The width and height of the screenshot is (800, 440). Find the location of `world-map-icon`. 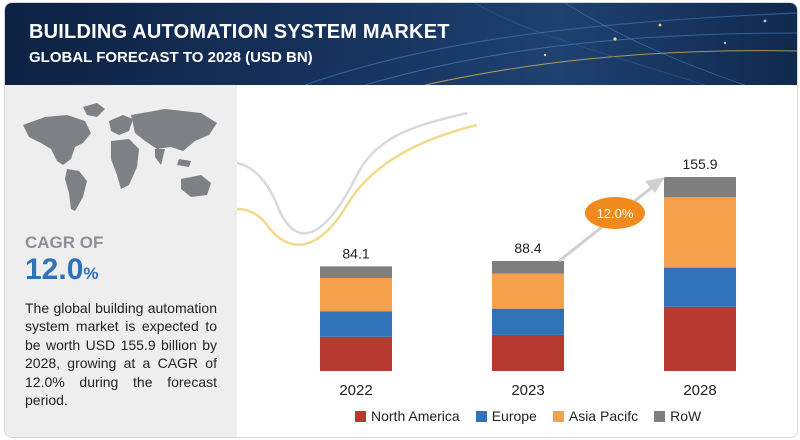

world-map-icon is located at coordinates (120, 157).